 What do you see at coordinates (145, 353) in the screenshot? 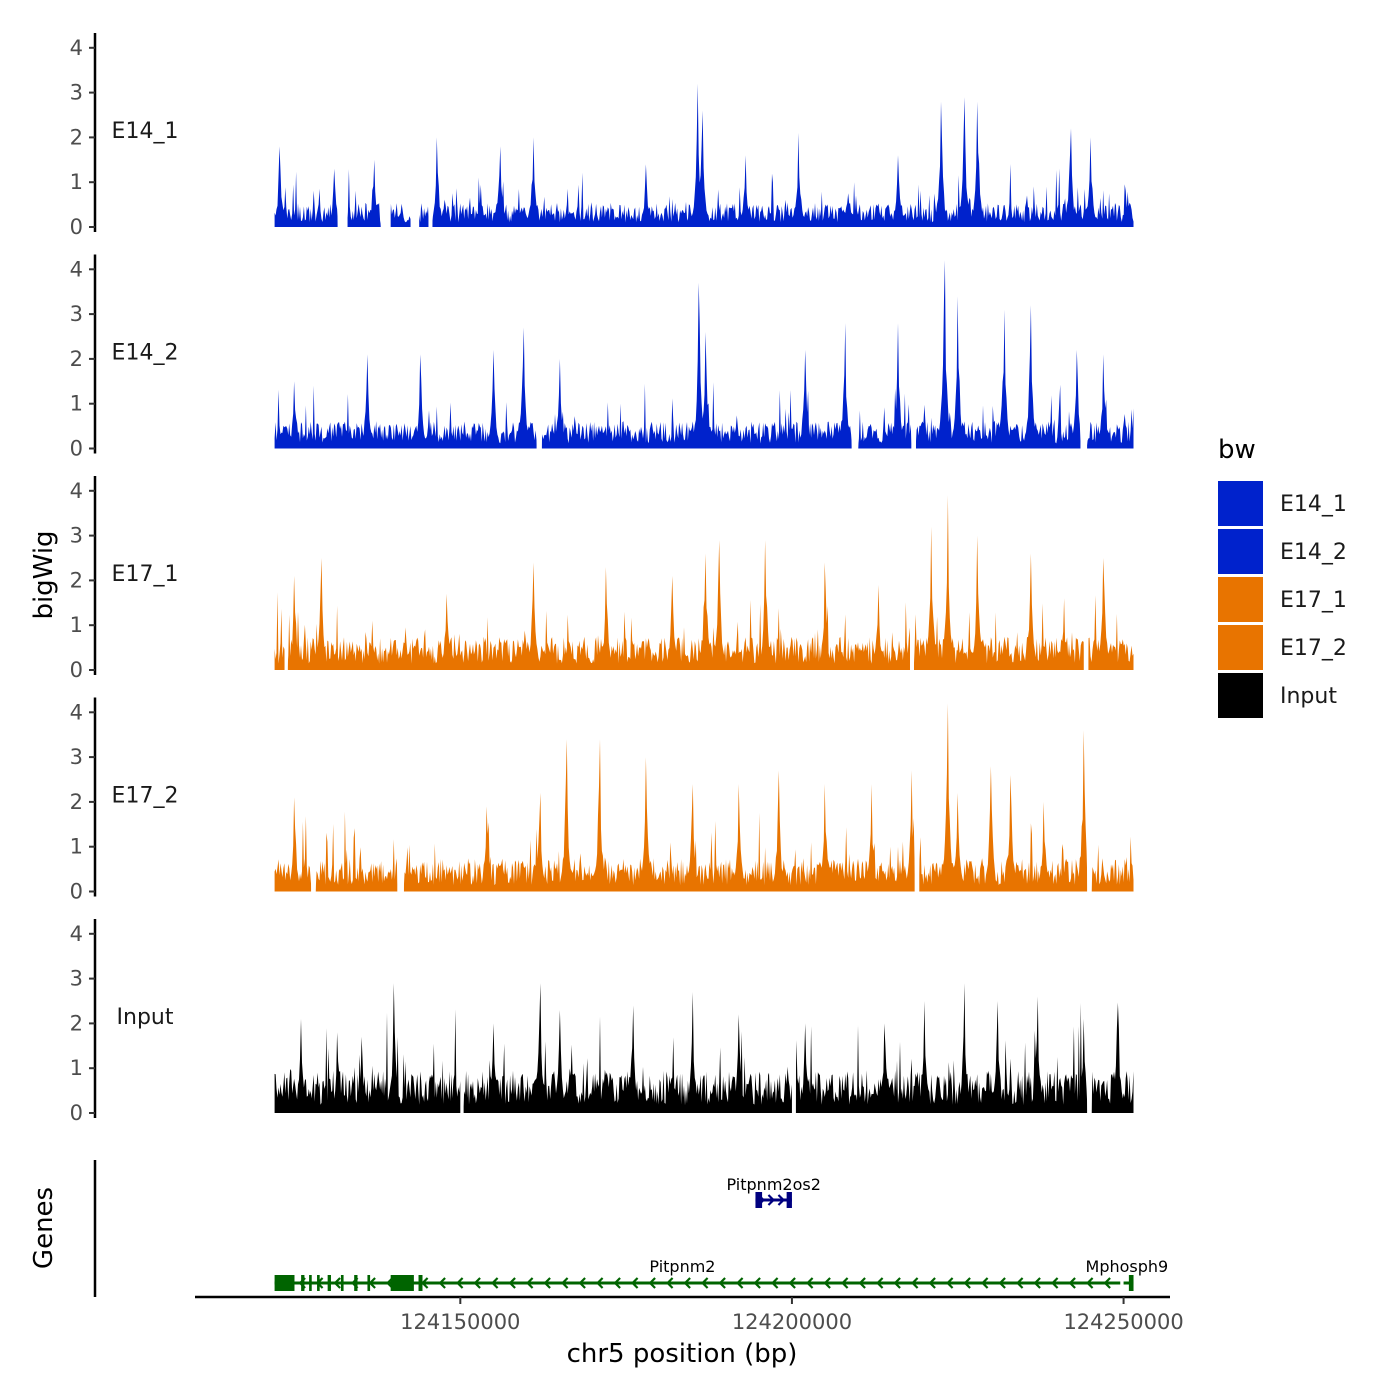
I see `track-label: E14_2` at bounding box center [145, 353].